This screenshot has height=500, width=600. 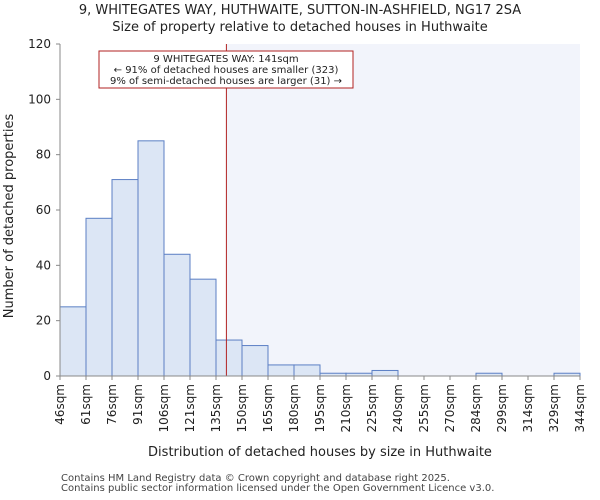 I want to click on x-tick-label: 180sqm, so click(x=294, y=408).